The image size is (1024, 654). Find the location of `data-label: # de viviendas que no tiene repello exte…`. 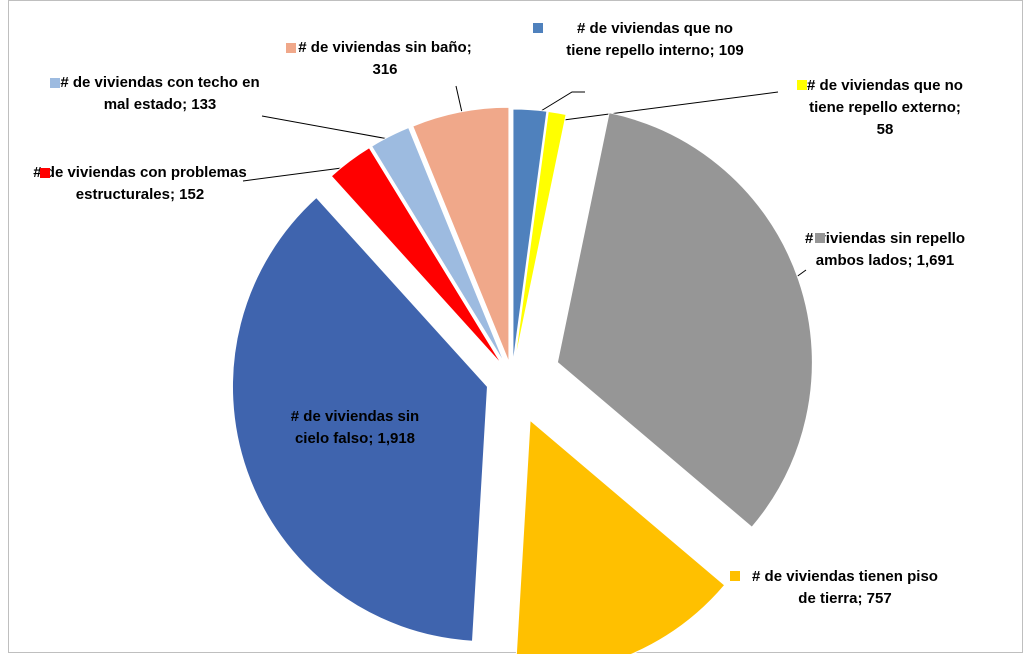

data-label: # de viviendas que no tiene repello exte… is located at coordinates (885, 108).